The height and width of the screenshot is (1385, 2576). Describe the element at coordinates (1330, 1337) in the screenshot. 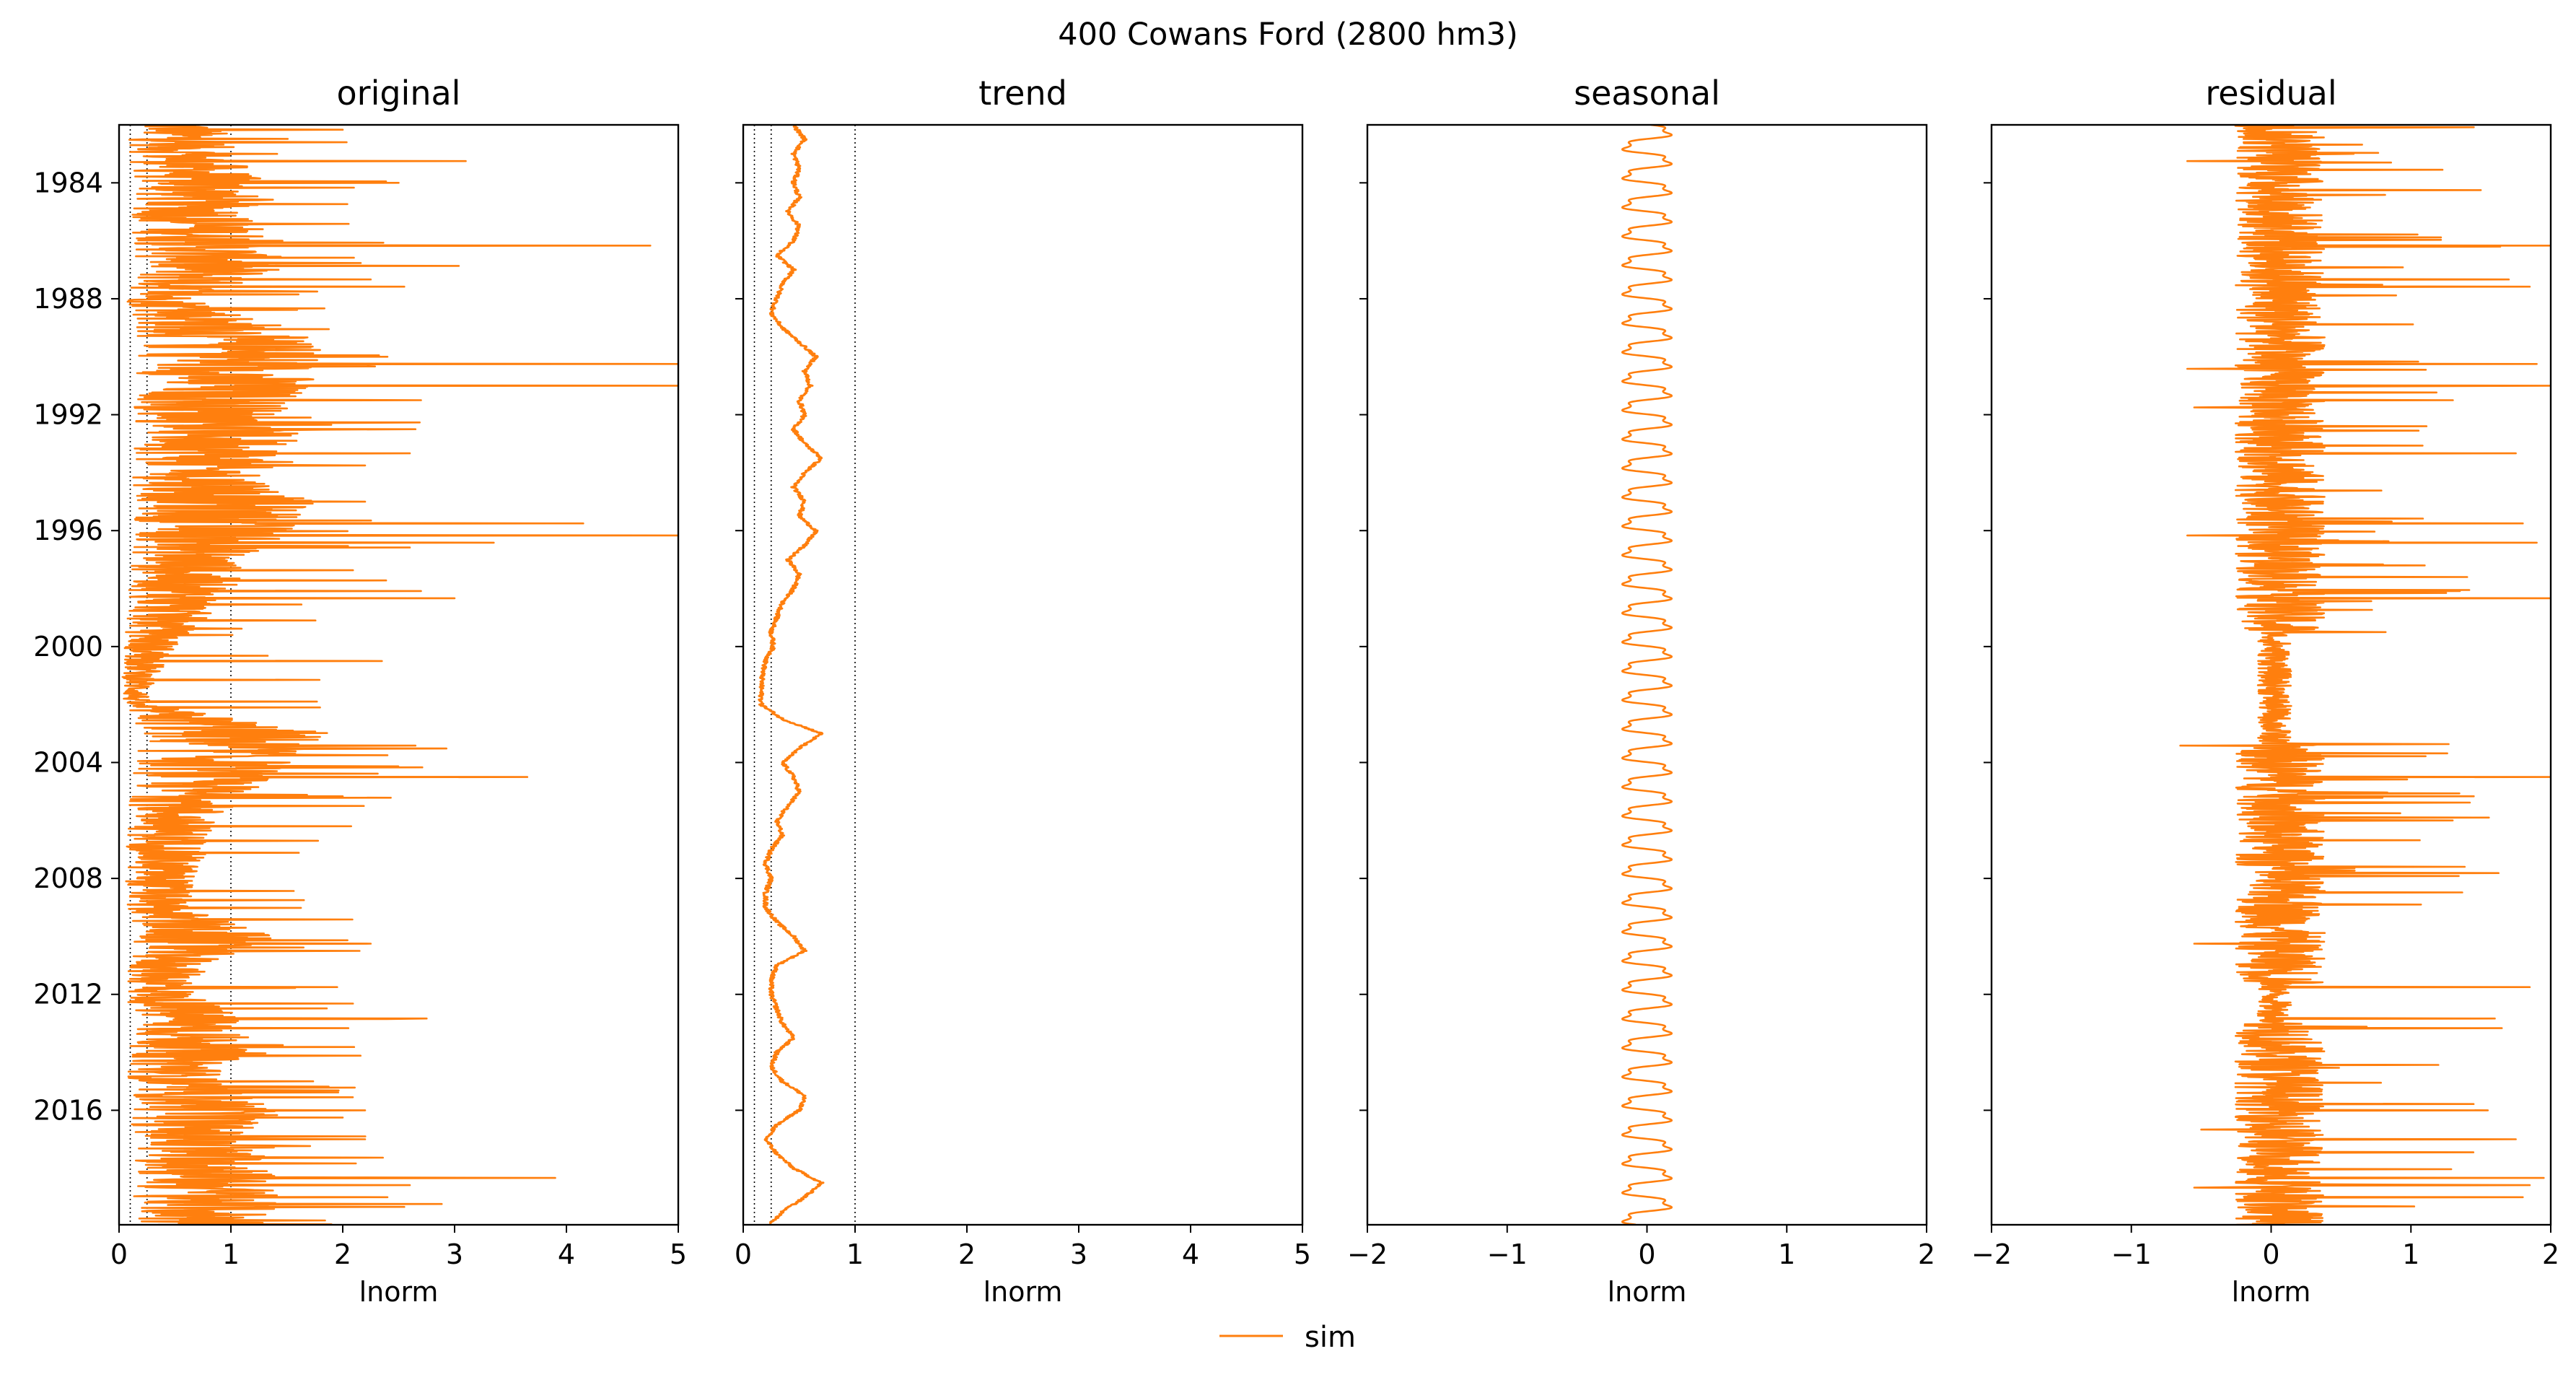

I see `legend-label-sim: sim` at that location.